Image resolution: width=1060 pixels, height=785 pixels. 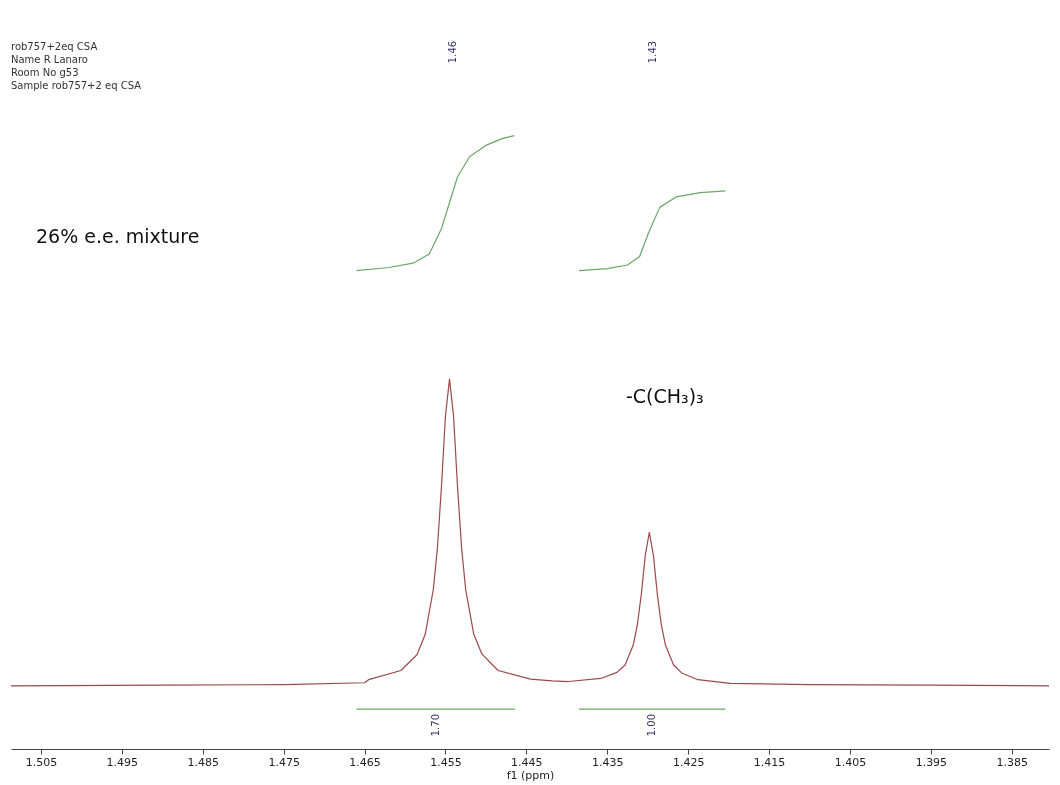 I want to click on x-tick-label: 1.505, so click(x=41, y=762).